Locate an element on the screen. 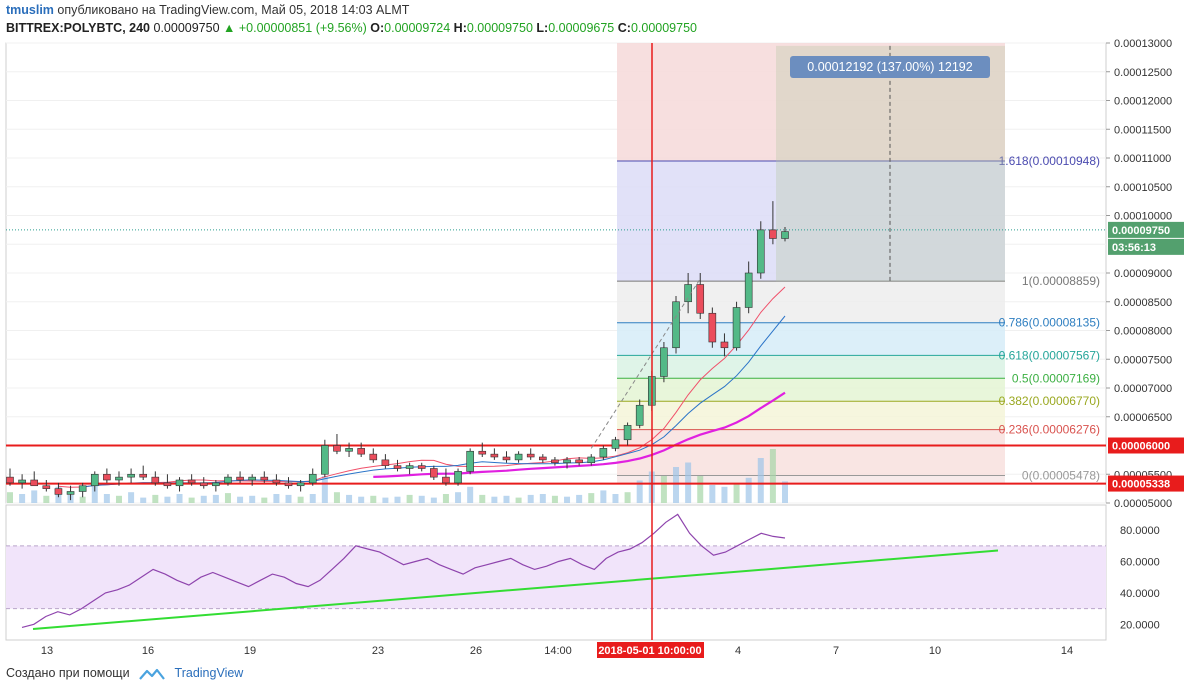  price-tick-label: 0.00010500 is located at coordinates (1143, 188).